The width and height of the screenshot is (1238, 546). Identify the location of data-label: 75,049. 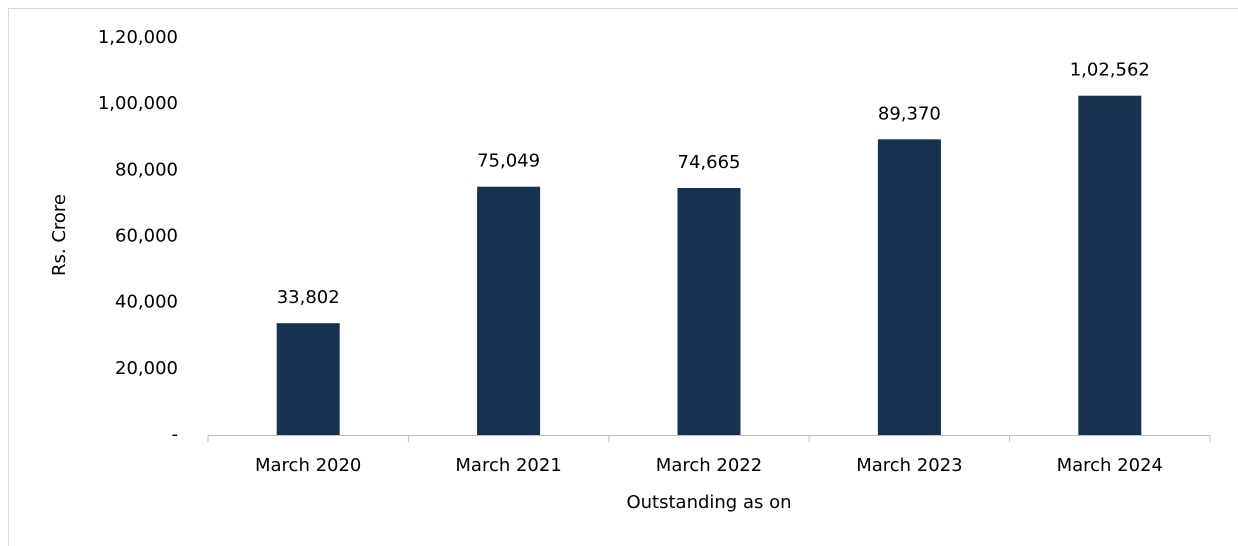
(508, 161).